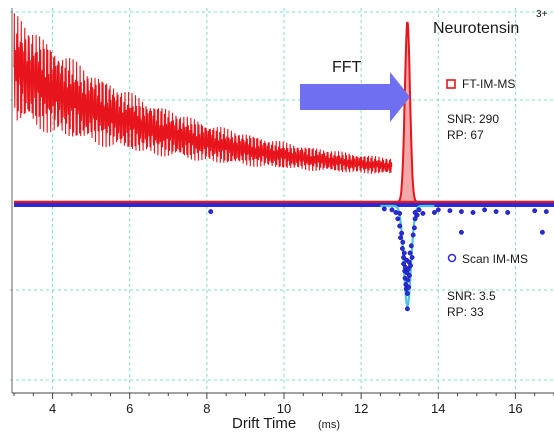 The width and height of the screenshot is (554, 433). I want to click on x-axis-label: Drift Time, so click(264, 423).